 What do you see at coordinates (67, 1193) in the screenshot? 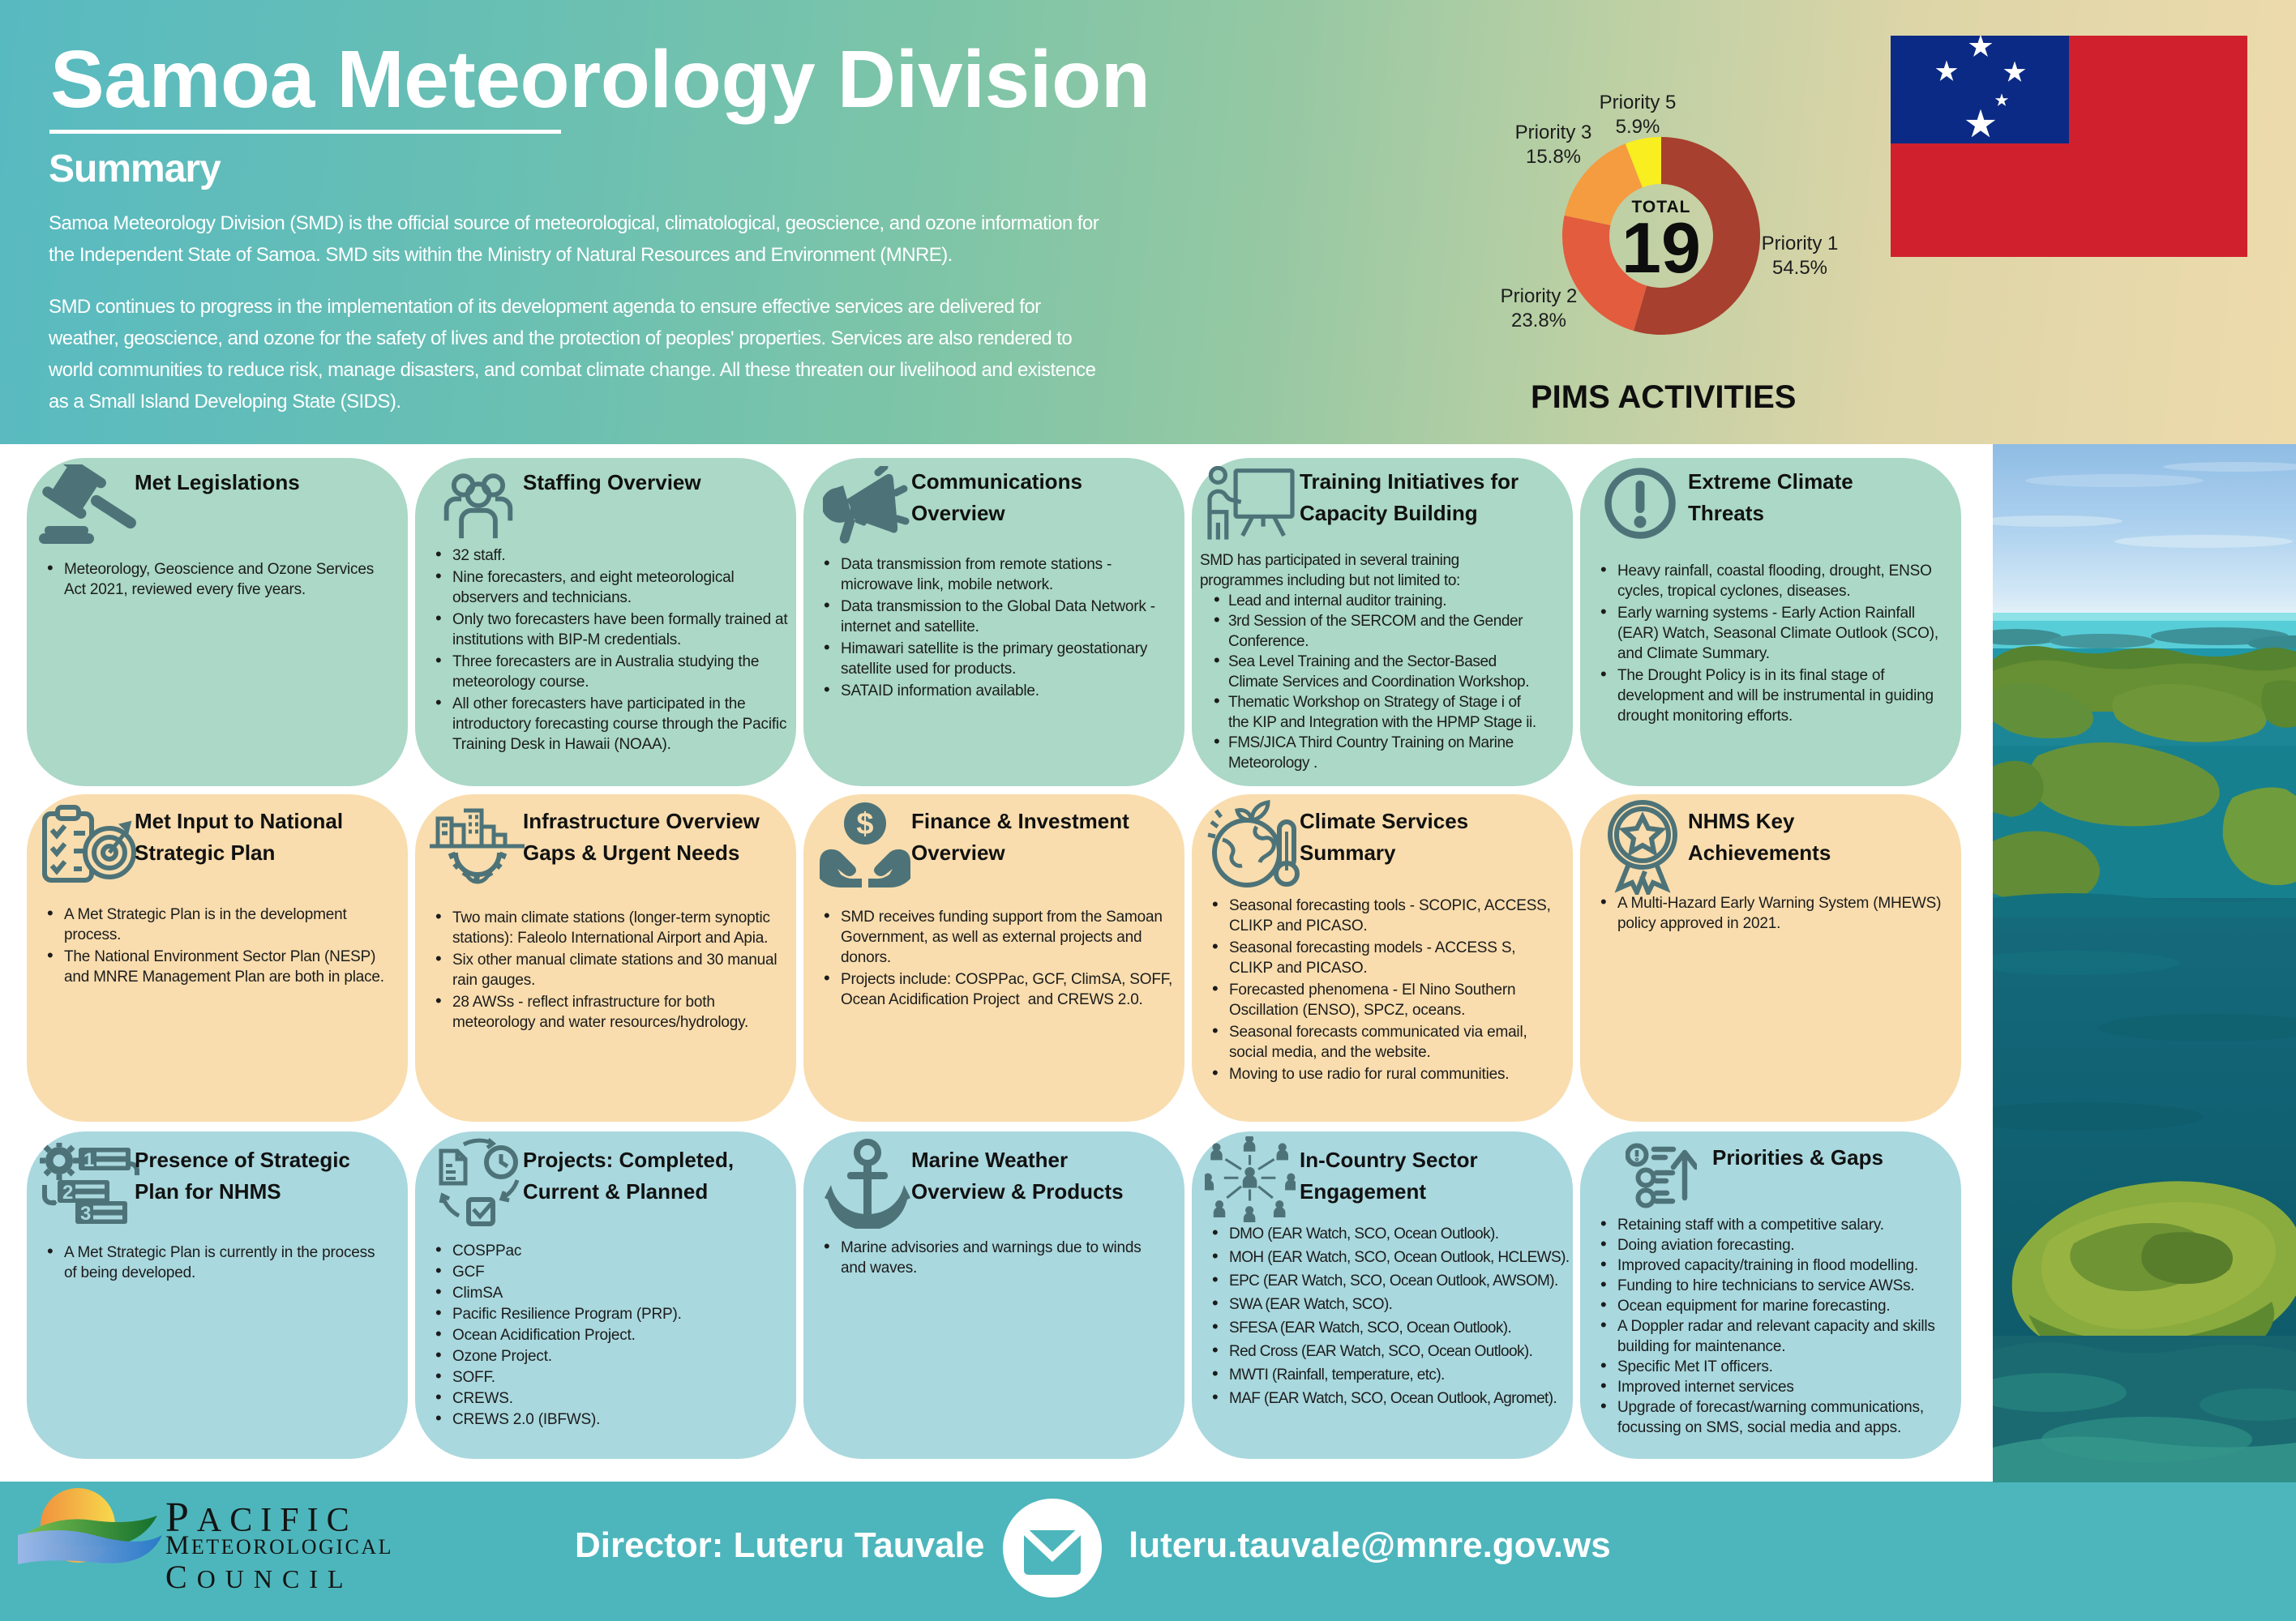
I see `svg-text: 2` at bounding box center [67, 1193].